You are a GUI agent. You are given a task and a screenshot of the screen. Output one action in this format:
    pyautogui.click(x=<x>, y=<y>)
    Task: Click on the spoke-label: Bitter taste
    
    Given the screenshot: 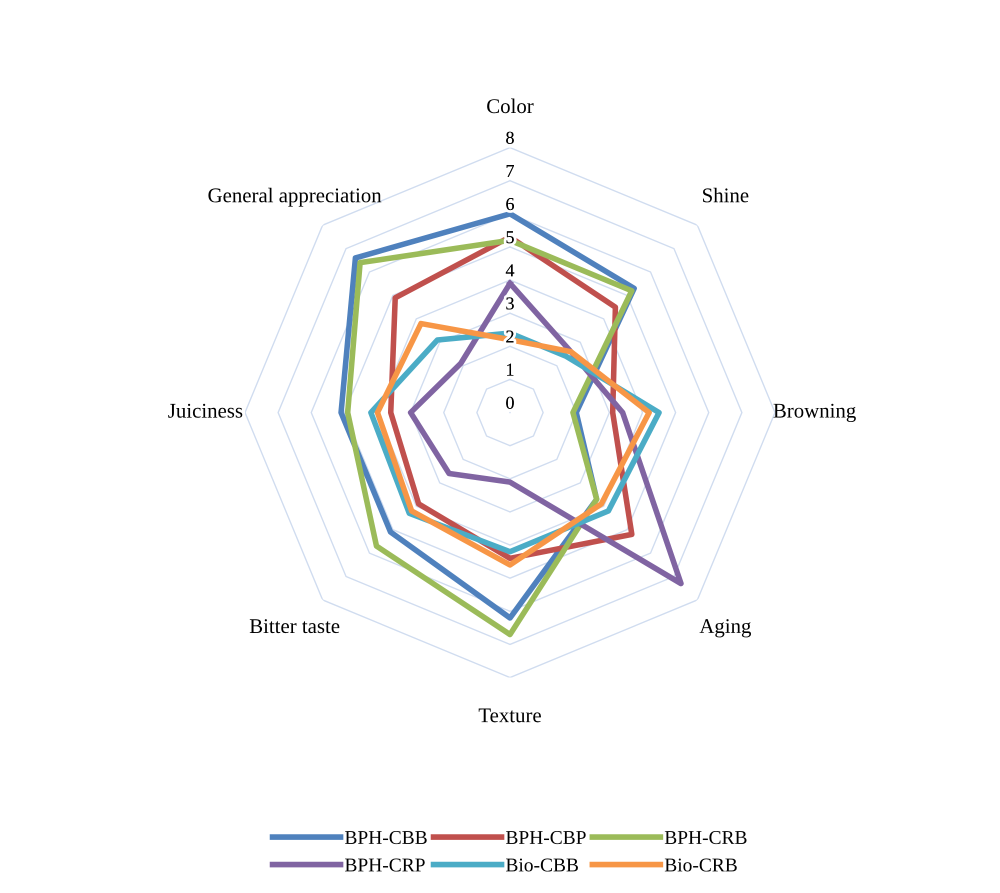 What is the action you would take?
    pyautogui.click(x=295, y=626)
    